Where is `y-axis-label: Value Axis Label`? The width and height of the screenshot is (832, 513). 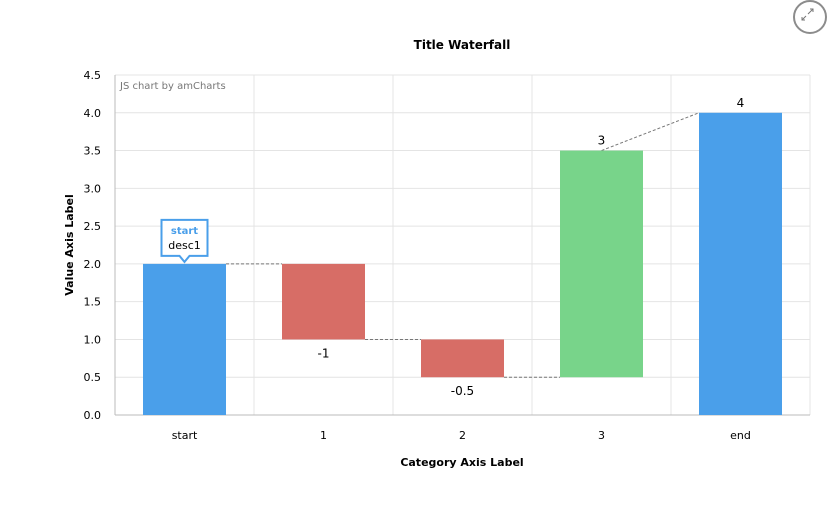
y-axis-label: Value Axis Label is located at coordinates (69, 245).